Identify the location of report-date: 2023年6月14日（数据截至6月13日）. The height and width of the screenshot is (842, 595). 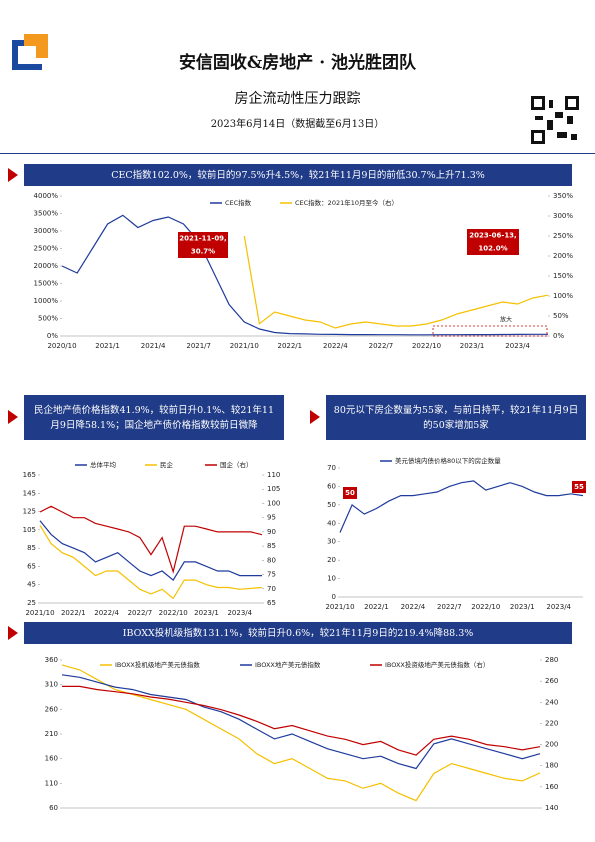
(297, 124).